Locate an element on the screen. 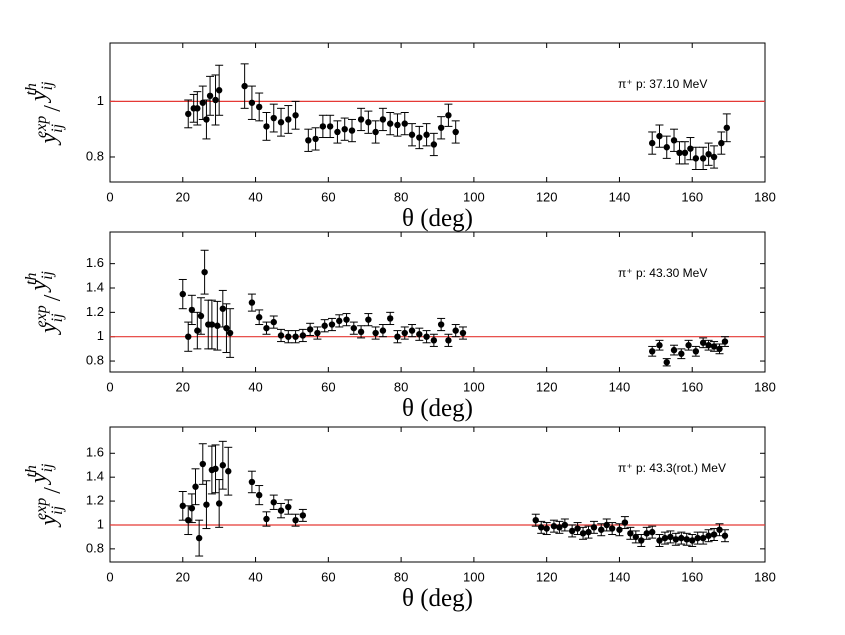 This screenshot has height=635, width=845. y-tick-label: 1.6 is located at coordinates (95, 262).